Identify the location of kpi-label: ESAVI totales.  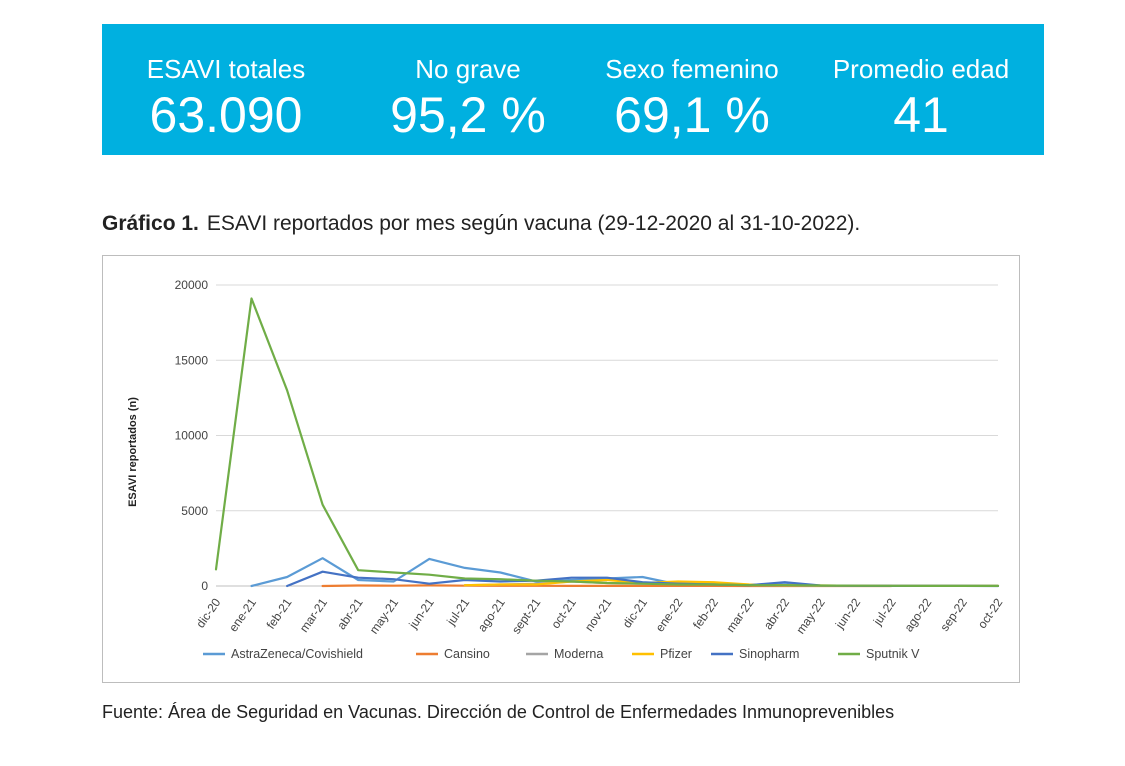
(226, 69).